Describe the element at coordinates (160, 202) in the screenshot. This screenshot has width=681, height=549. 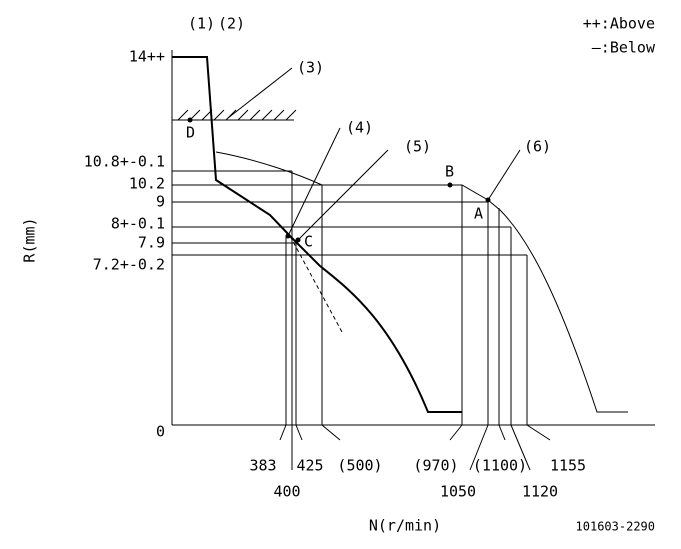
I see `y-label: 9` at that location.